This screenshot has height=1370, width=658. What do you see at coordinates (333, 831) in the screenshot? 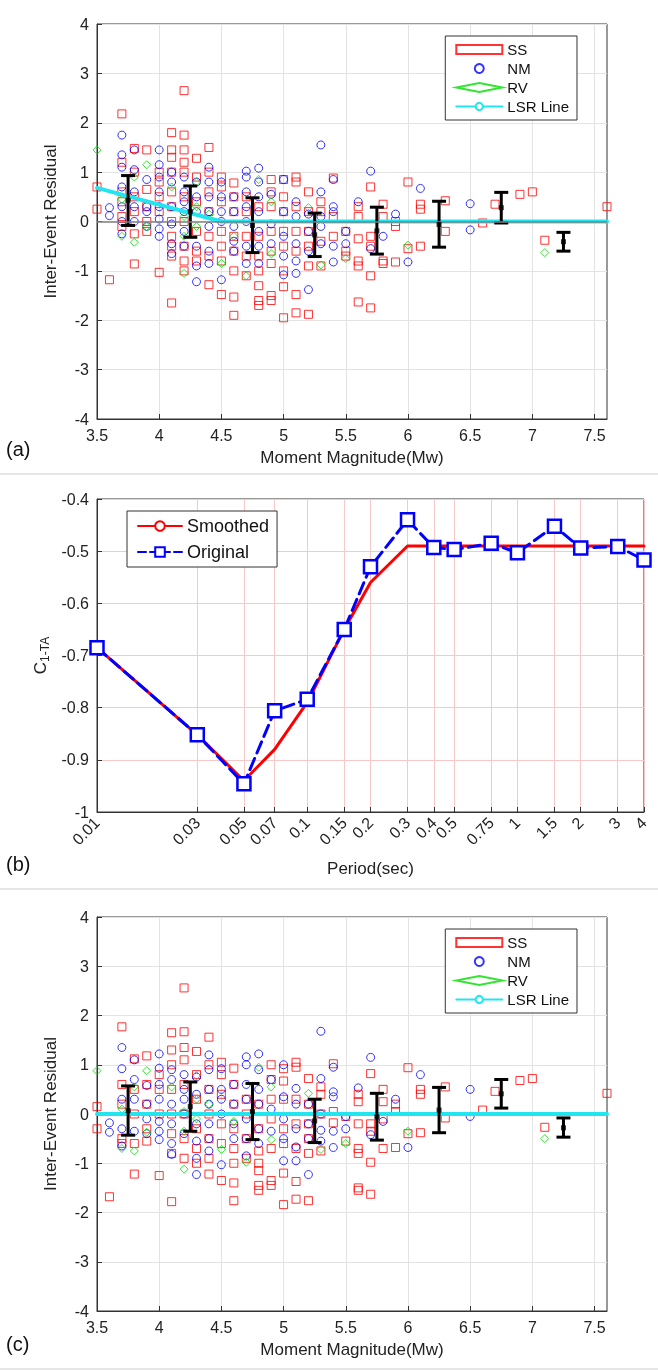
I see `x-tick-label: 0.15` at bounding box center [333, 831].